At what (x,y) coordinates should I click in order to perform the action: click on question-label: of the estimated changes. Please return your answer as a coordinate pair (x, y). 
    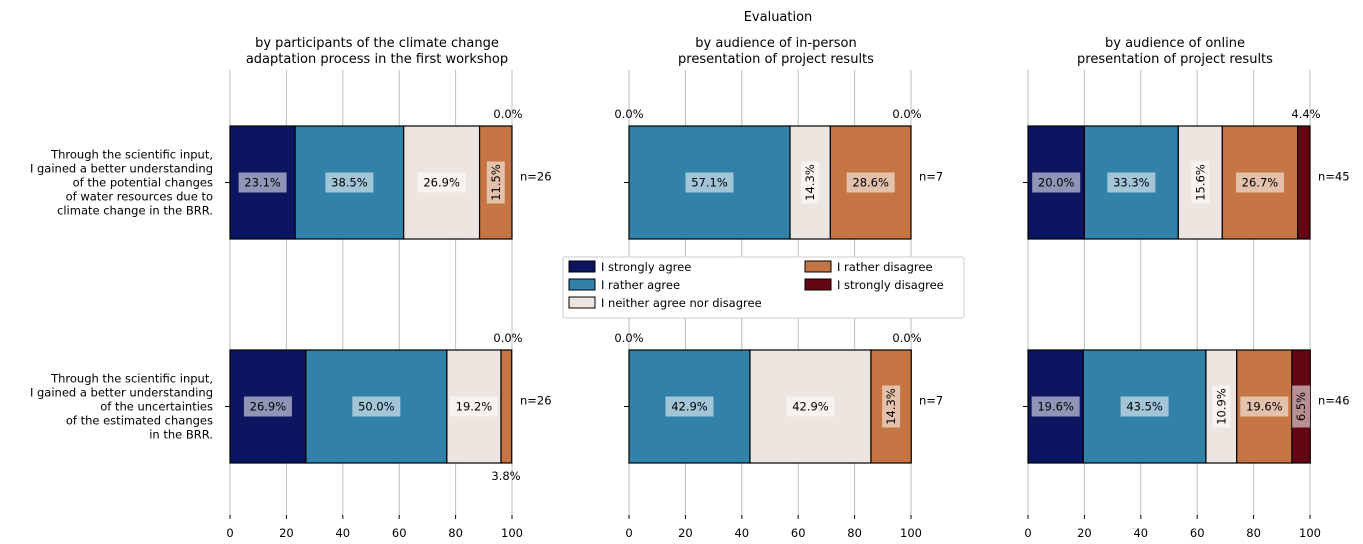
    Looking at the image, I should click on (139, 421).